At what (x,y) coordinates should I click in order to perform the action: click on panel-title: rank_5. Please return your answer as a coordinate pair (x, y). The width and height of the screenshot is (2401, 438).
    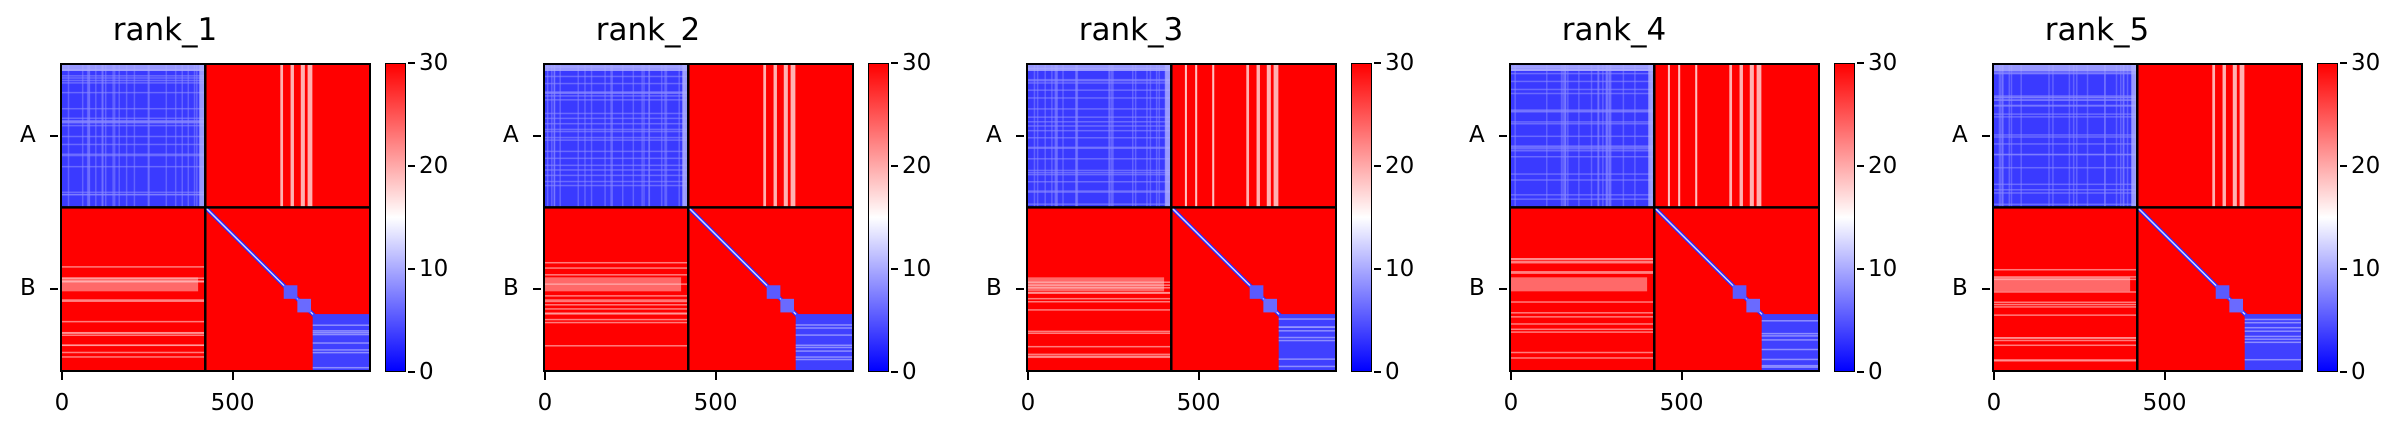
    Looking at the image, I should click on (2097, 30).